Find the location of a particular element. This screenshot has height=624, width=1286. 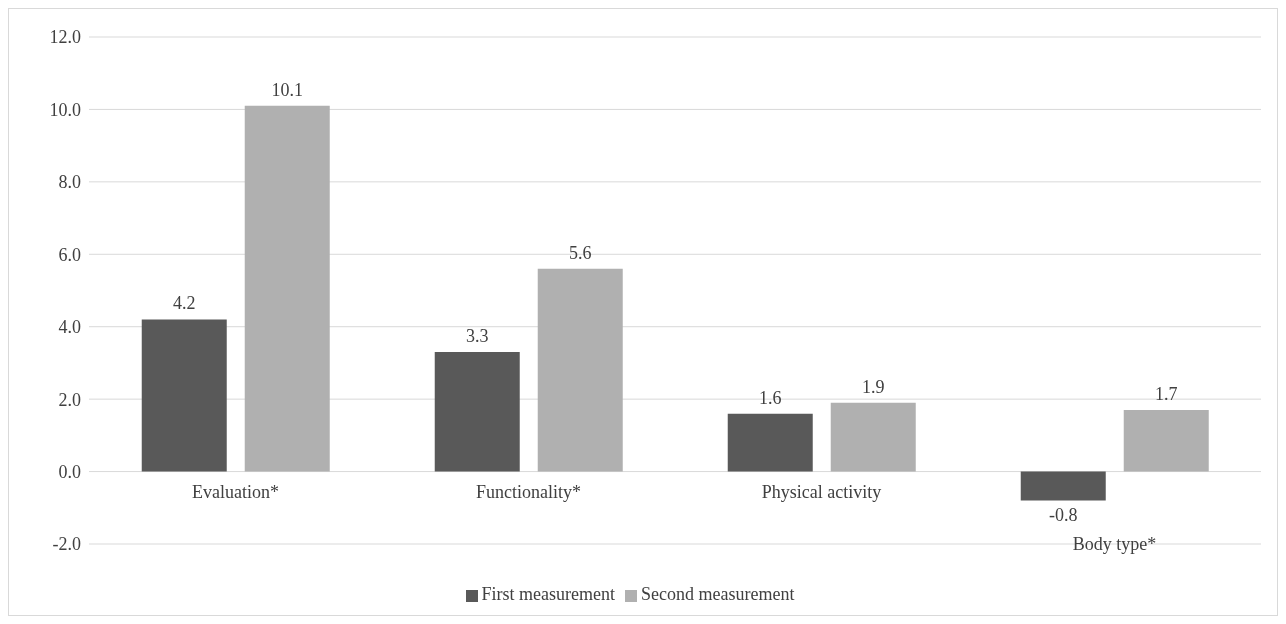

data-label: 1.6 is located at coordinates (770, 397).